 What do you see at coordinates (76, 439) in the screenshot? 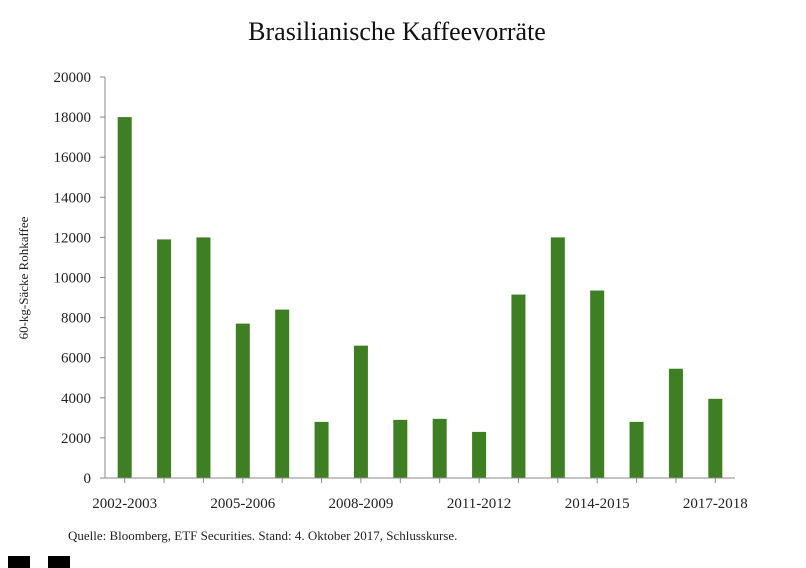
I see `y-tick-label: 2000` at bounding box center [76, 439].